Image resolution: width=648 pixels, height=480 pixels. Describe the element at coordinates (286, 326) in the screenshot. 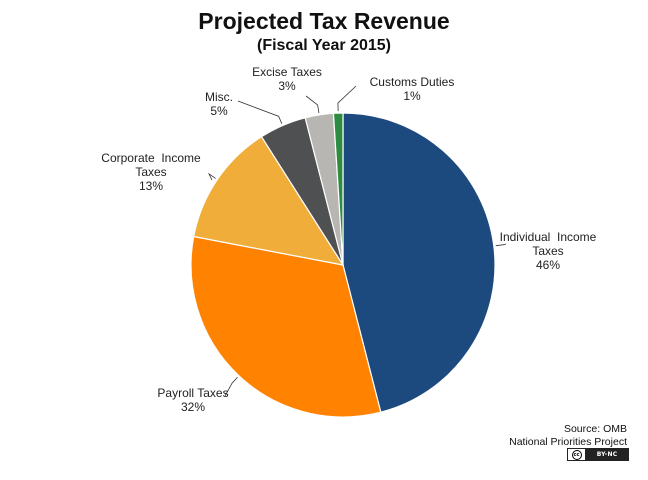

I see `pie-slice-payroll-taxes` at that location.